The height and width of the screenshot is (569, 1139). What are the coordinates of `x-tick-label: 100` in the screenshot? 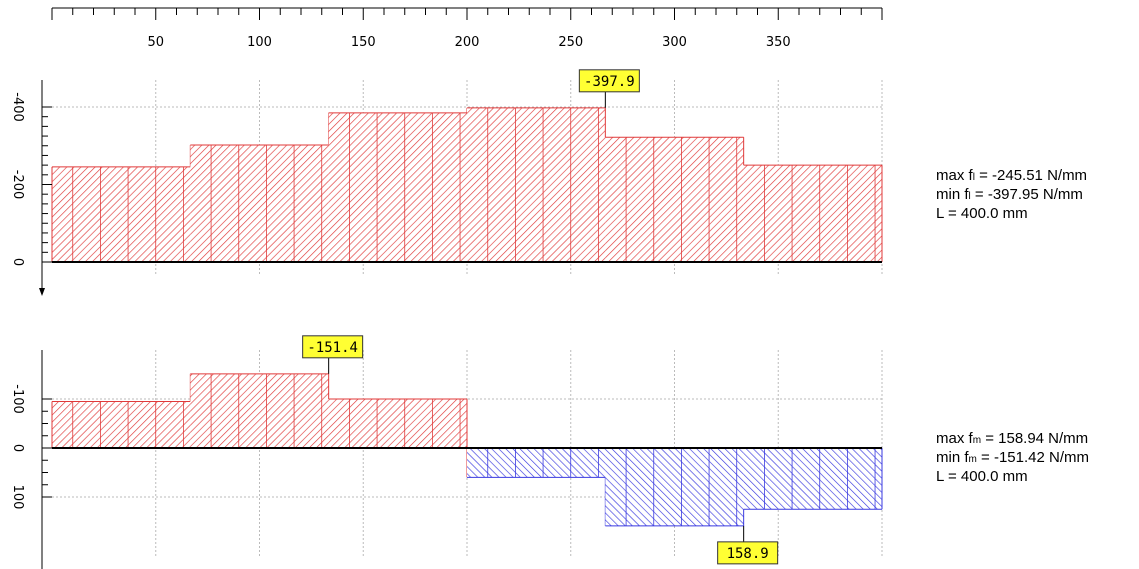 It's located at (259, 42).